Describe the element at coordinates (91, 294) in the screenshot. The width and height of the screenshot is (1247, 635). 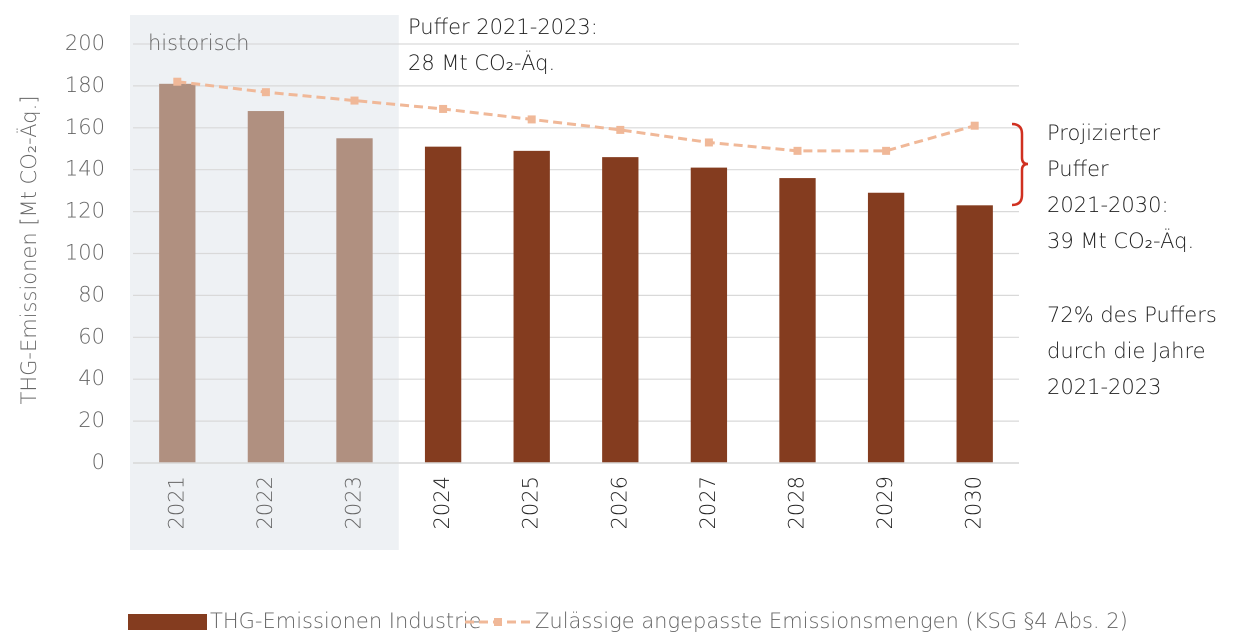
I see `y-tick-label: 80` at that location.